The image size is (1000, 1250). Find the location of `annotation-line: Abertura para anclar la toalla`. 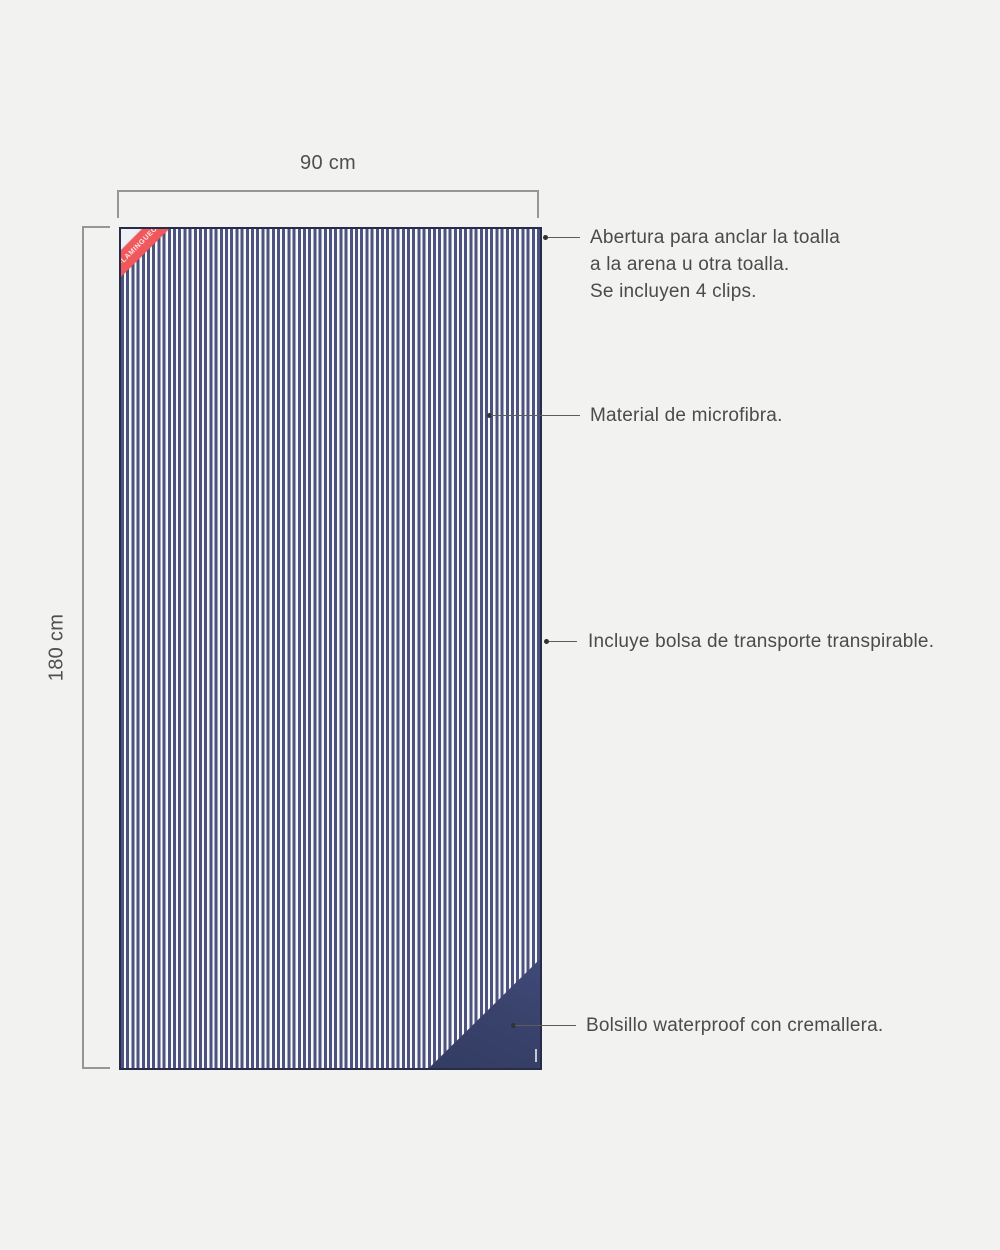

annotation-line: Abertura para anclar la toalla is located at coordinates (715, 237).